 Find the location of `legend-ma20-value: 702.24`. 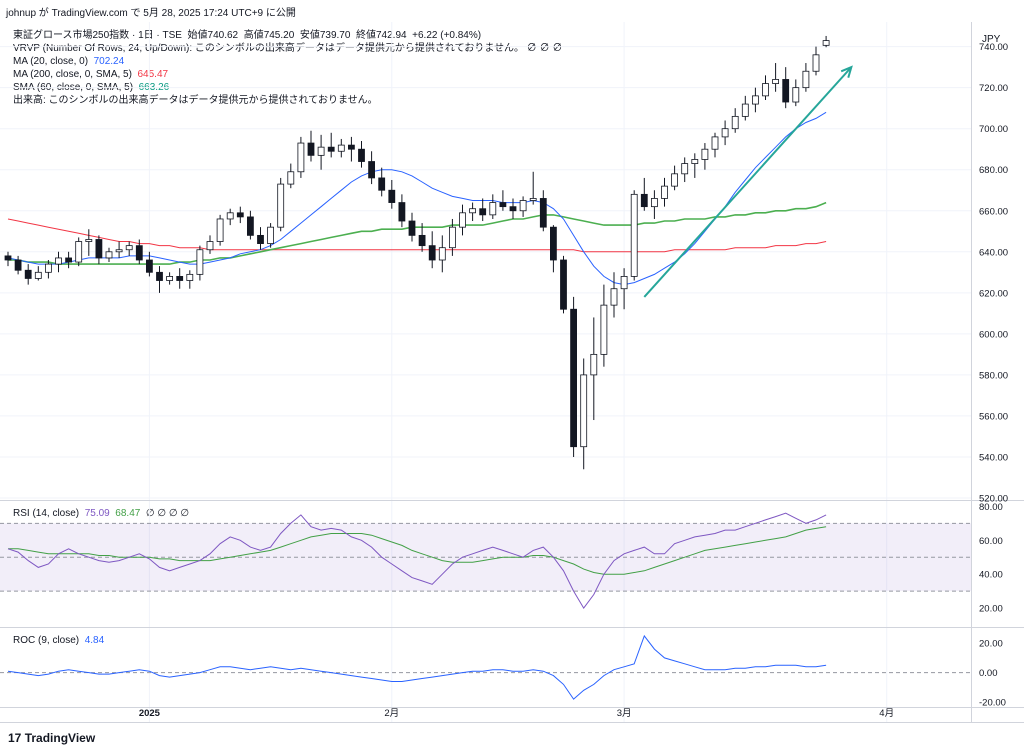

legend-ma20-value: 702.24 is located at coordinates (109, 61).